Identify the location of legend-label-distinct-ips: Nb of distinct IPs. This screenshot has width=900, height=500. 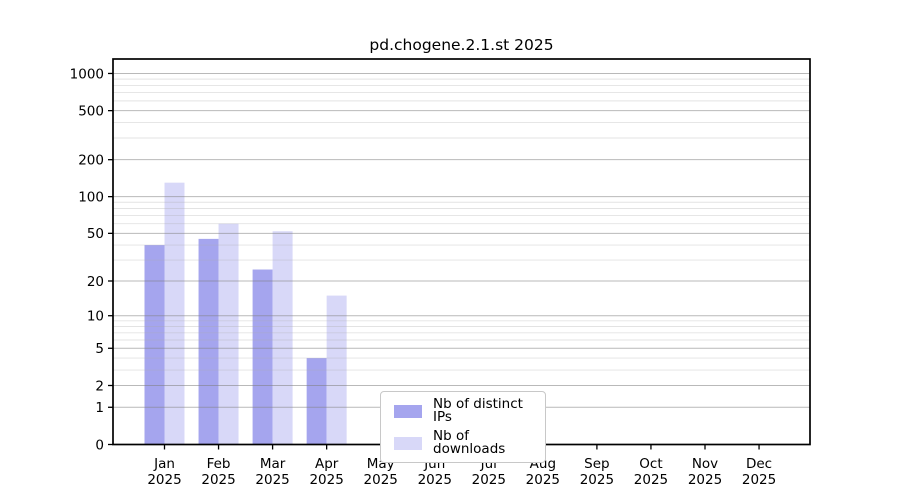
(478, 410).